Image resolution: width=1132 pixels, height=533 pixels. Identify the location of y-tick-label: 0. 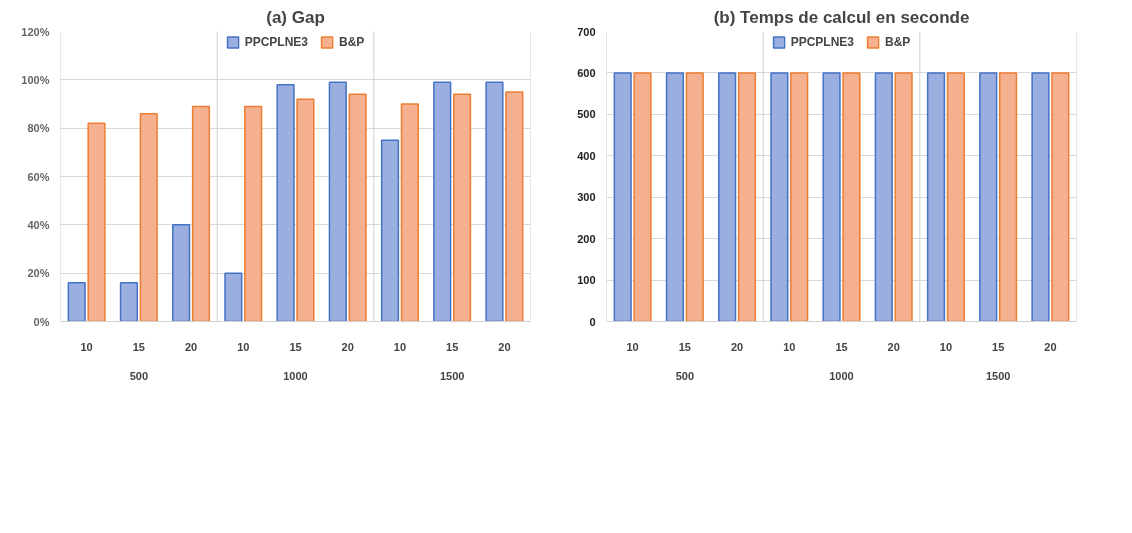
(592, 321).